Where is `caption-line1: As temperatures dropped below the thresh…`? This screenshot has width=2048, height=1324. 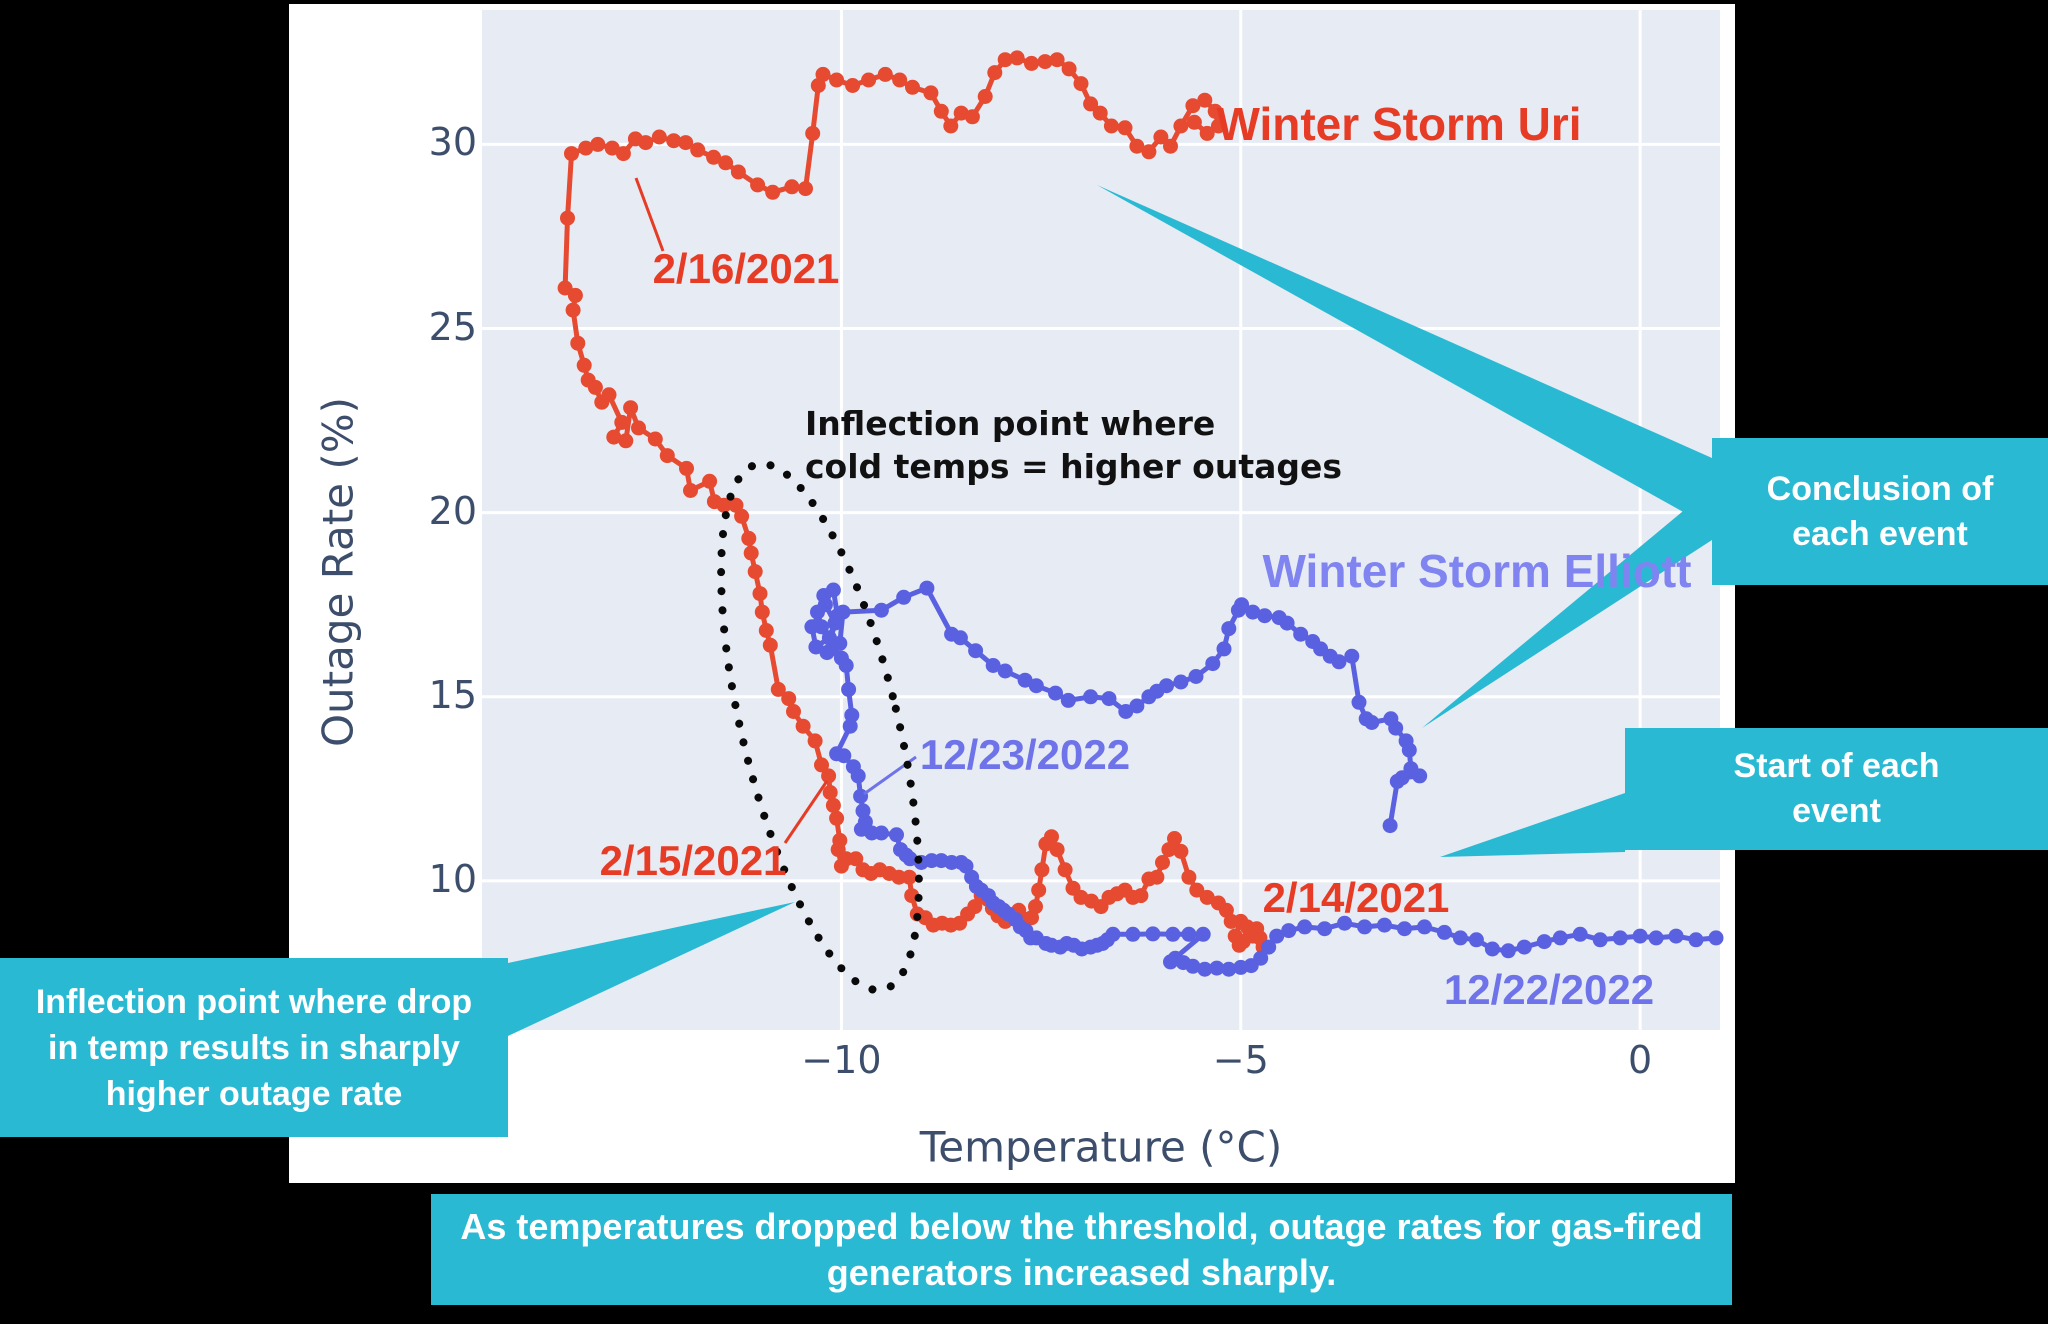
caption-line1: As temperatures dropped below the thresh… is located at coordinates (1081, 1226).